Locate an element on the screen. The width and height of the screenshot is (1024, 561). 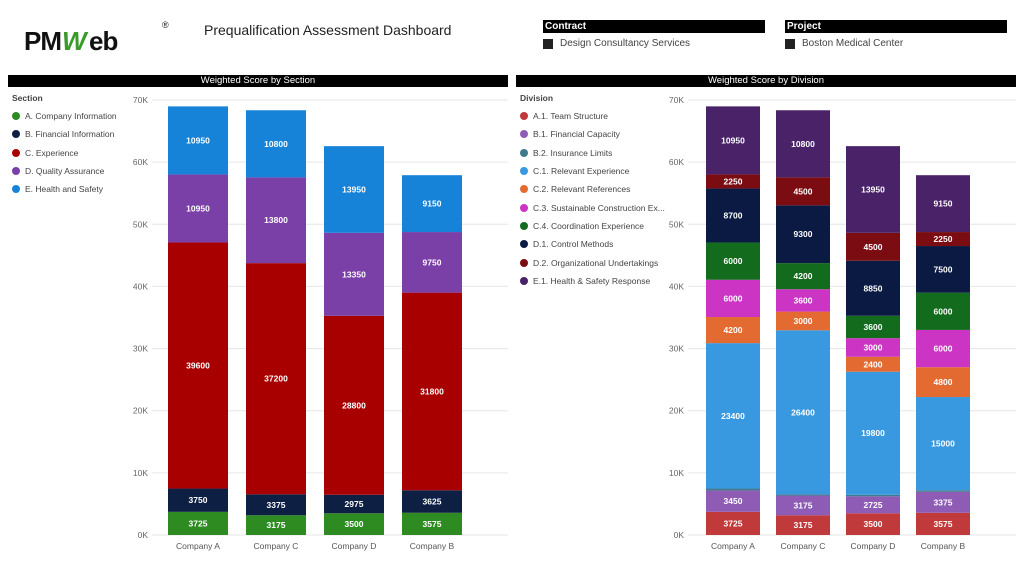
data-label: 26400 is located at coordinates (803, 412).